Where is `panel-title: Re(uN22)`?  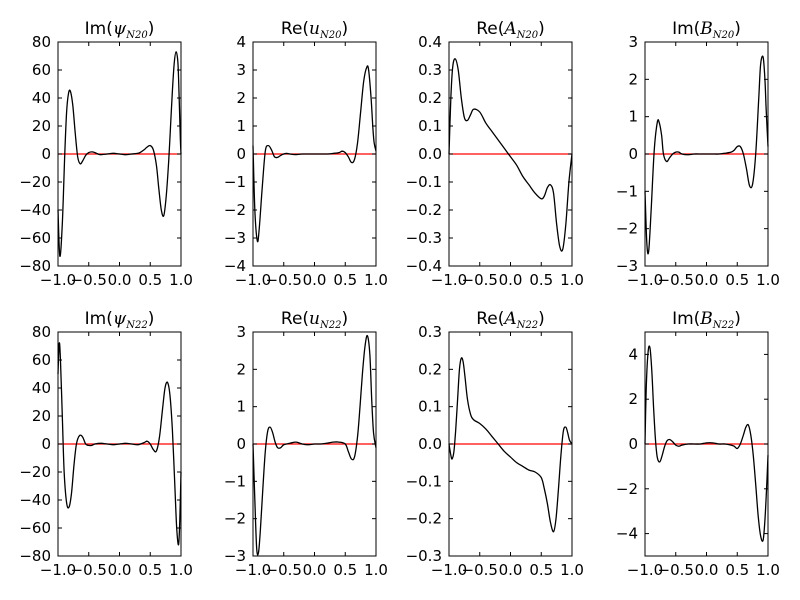 panel-title: Re(uN22) is located at coordinates (314, 320).